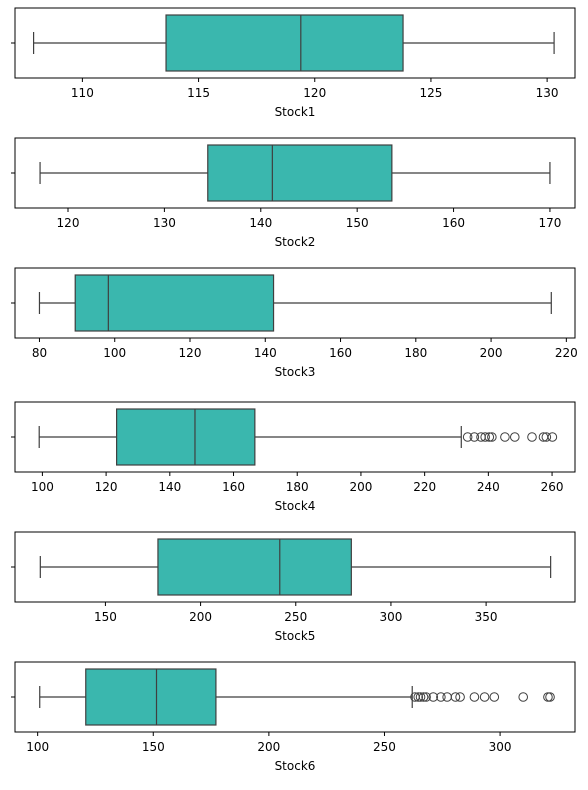 This screenshot has height=790, width=588. Describe the element at coordinates (486, 617) in the screenshot. I see `x-tick-label: 350` at that location.